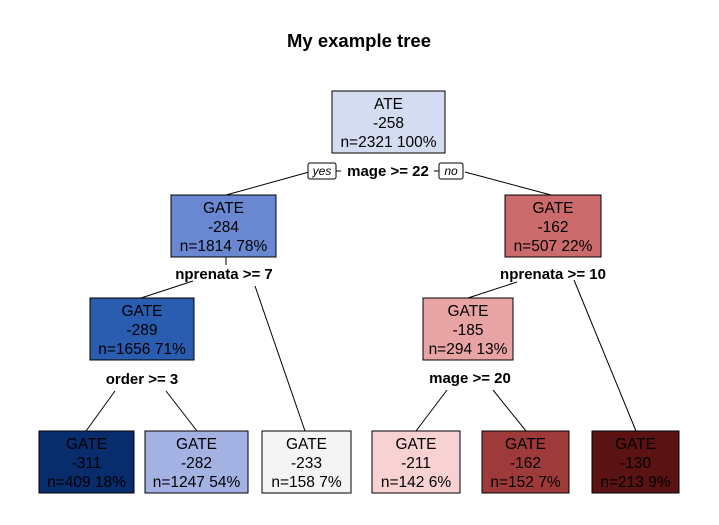 Image resolution: width=719 pixels, height=525 pixels. What do you see at coordinates (470, 378) in the screenshot?
I see `split-label-rl: mage >= 20` at bounding box center [470, 378].